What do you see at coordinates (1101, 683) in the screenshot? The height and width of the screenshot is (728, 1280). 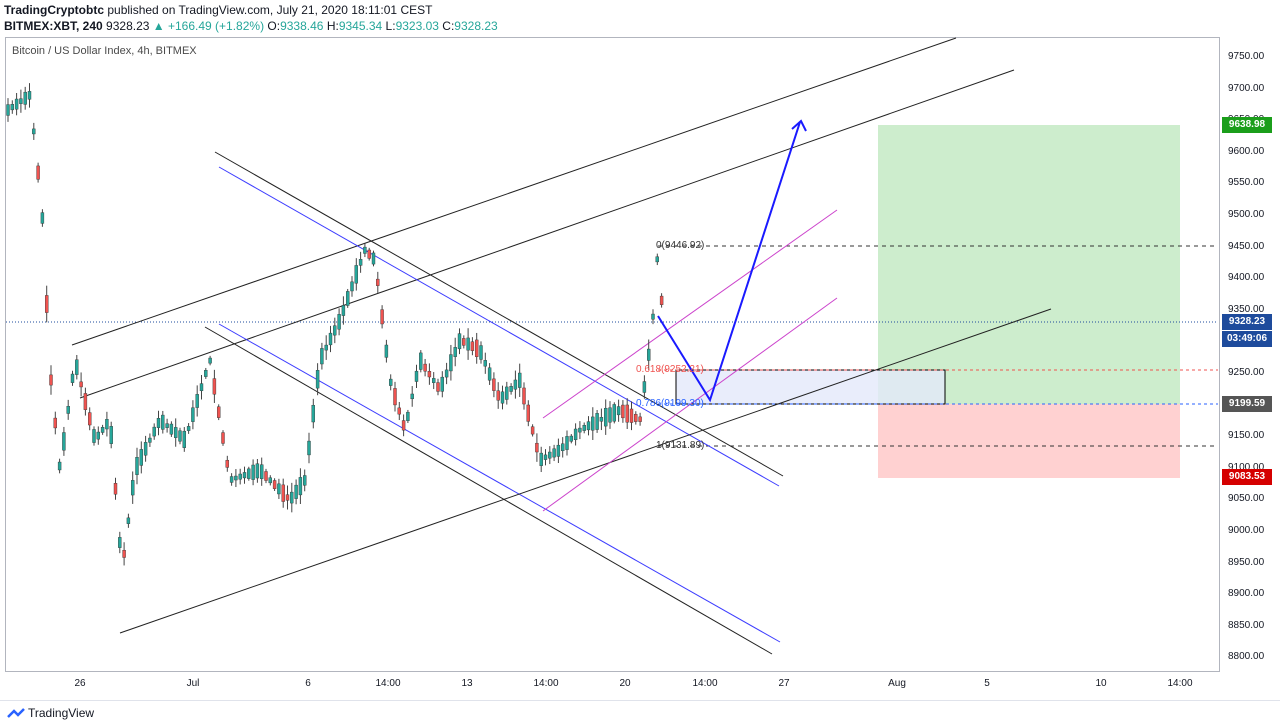 I see `time-tick: 10` at bounding box center [1101, 683].